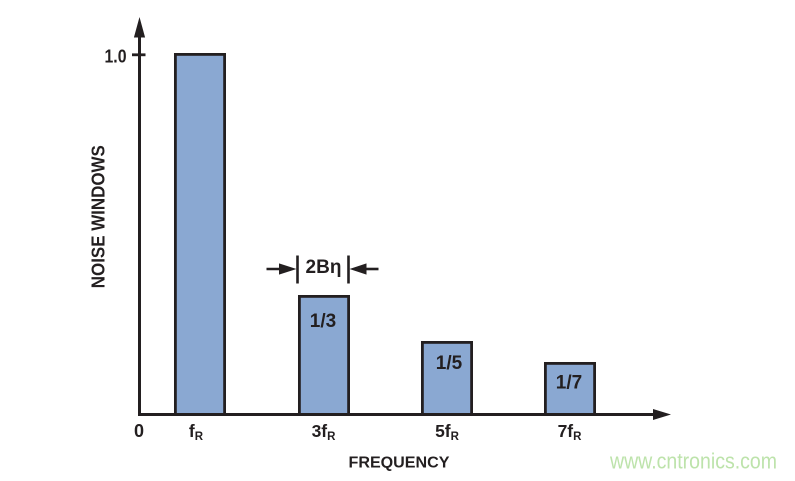 The image size is (795, 481). What do you see at coordinates (693, 461) in the screenshot?
I see `svg-text: www.cntronics.com` at bounding box center [693, 461].